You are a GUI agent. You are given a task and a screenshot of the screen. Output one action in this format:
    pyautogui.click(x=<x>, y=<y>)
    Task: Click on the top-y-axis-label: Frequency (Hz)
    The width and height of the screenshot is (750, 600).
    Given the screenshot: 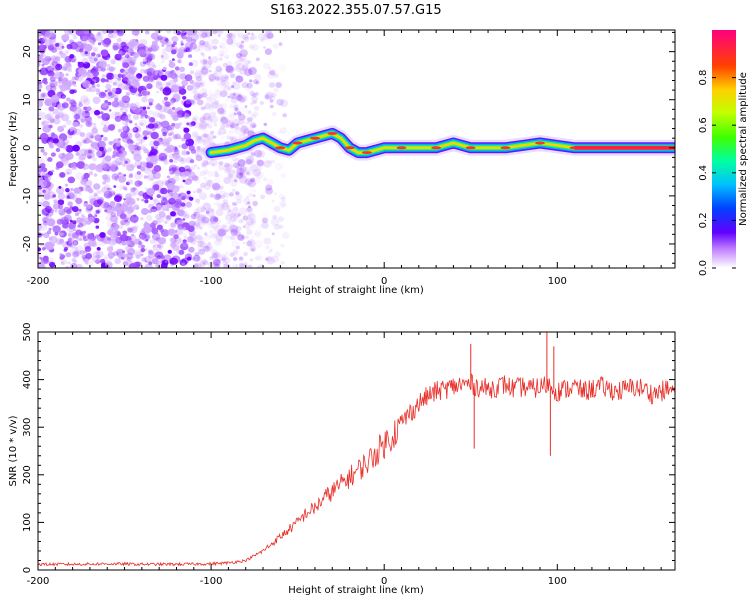 What is the action you would take?
    pyautogui.click(x=13, y=149)
    